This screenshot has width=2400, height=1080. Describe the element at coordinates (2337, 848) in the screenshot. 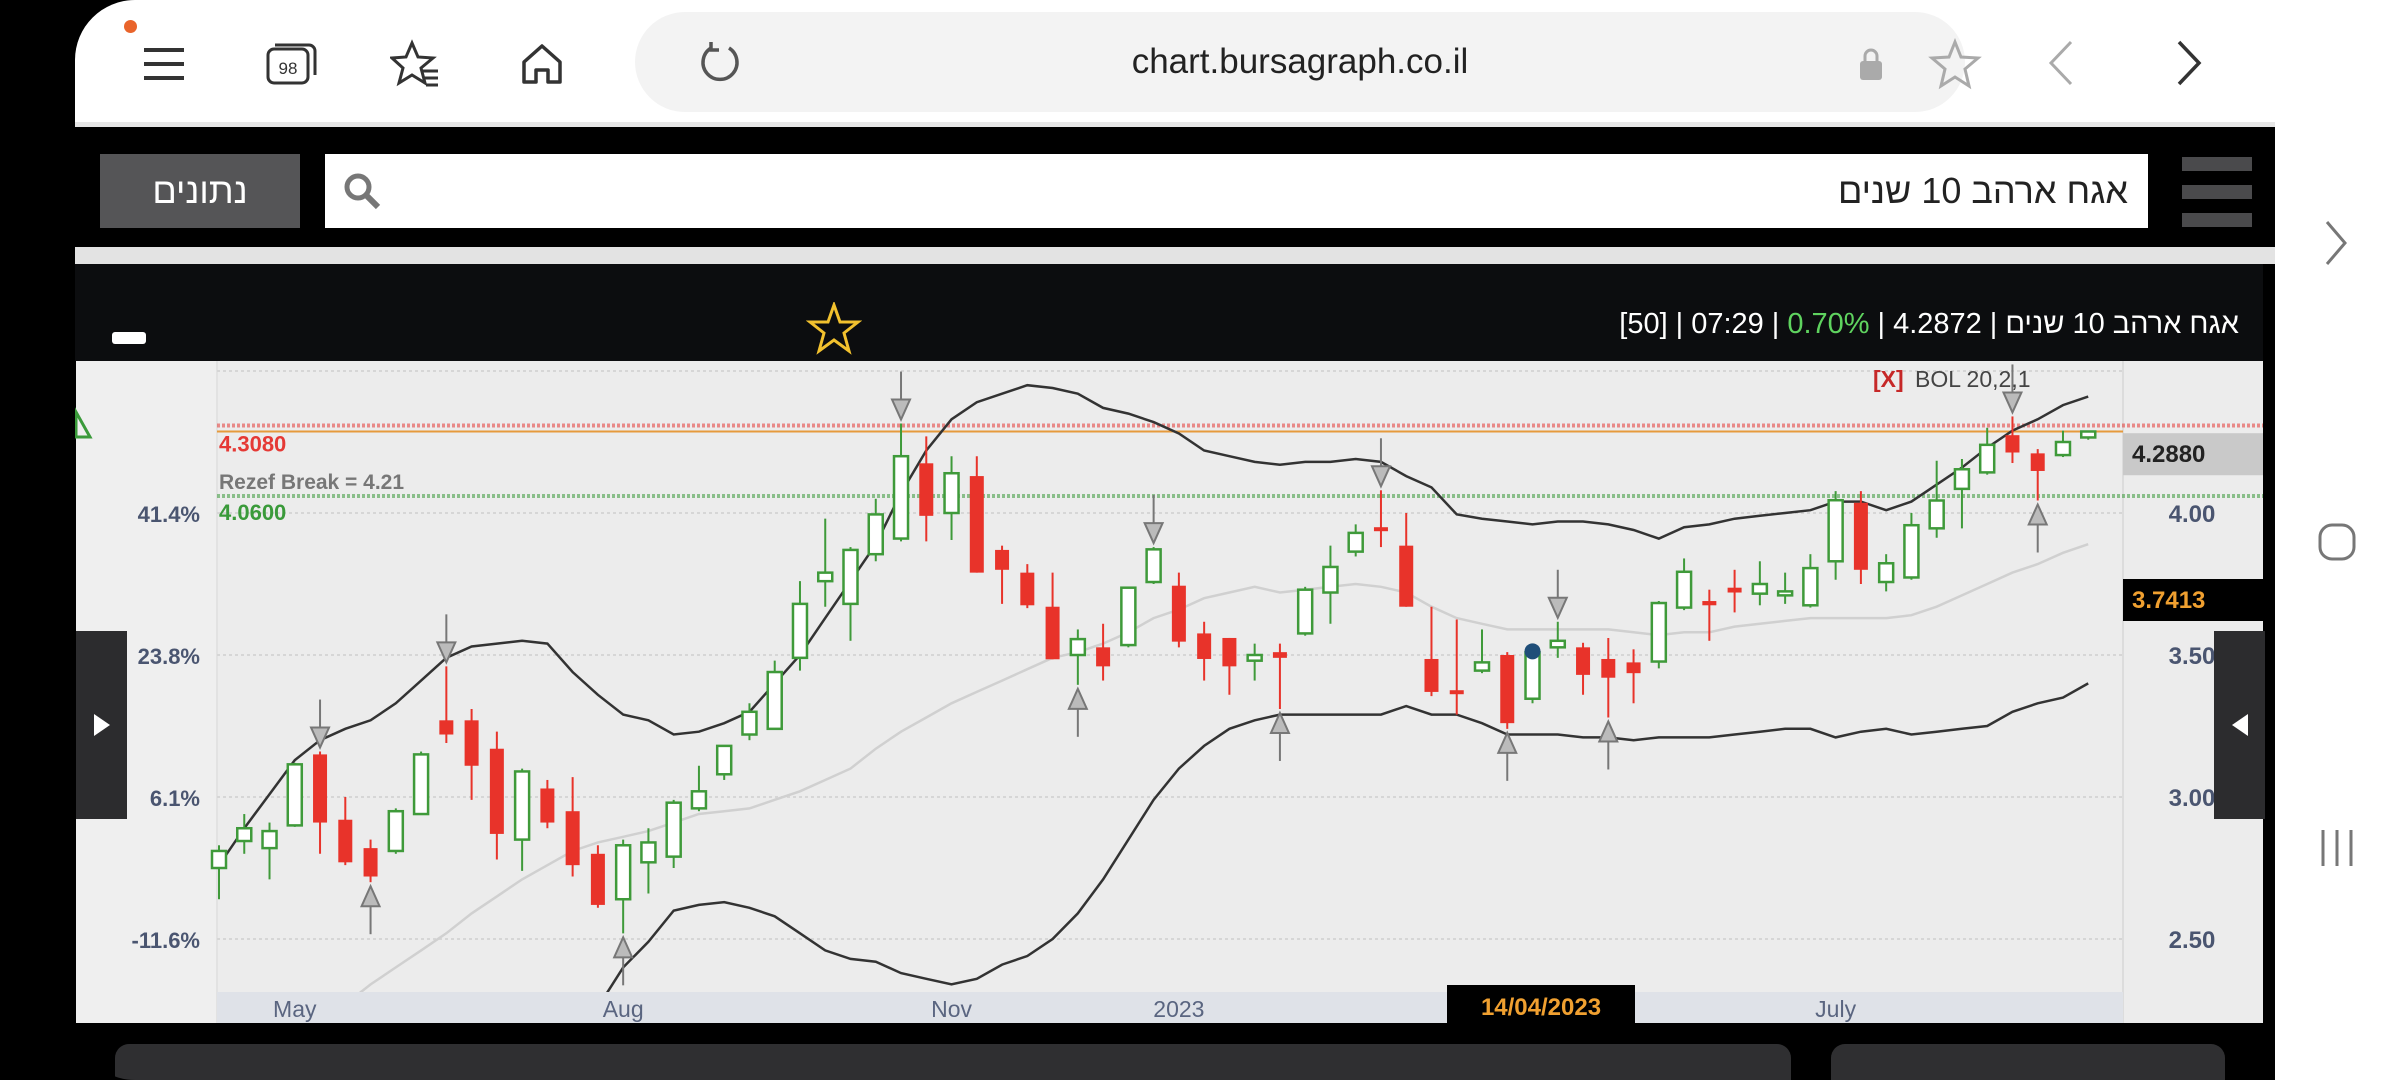

I see `nav-recents-icon` at that location.